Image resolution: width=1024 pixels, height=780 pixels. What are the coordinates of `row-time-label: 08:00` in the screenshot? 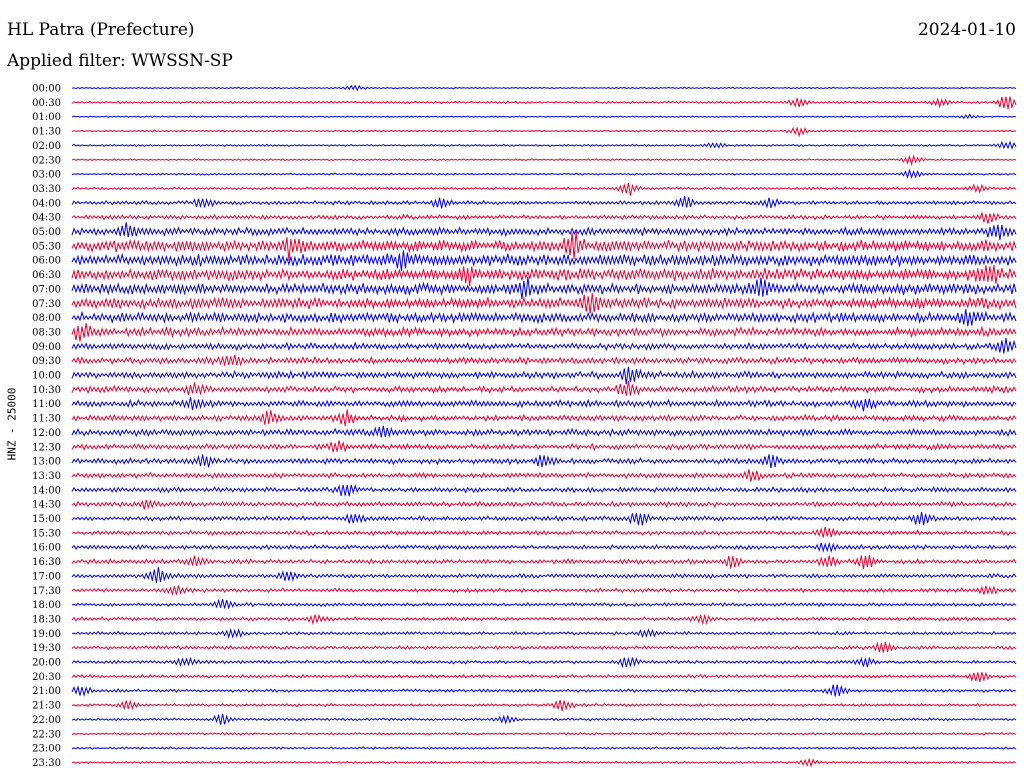 It's located at (46, 318).